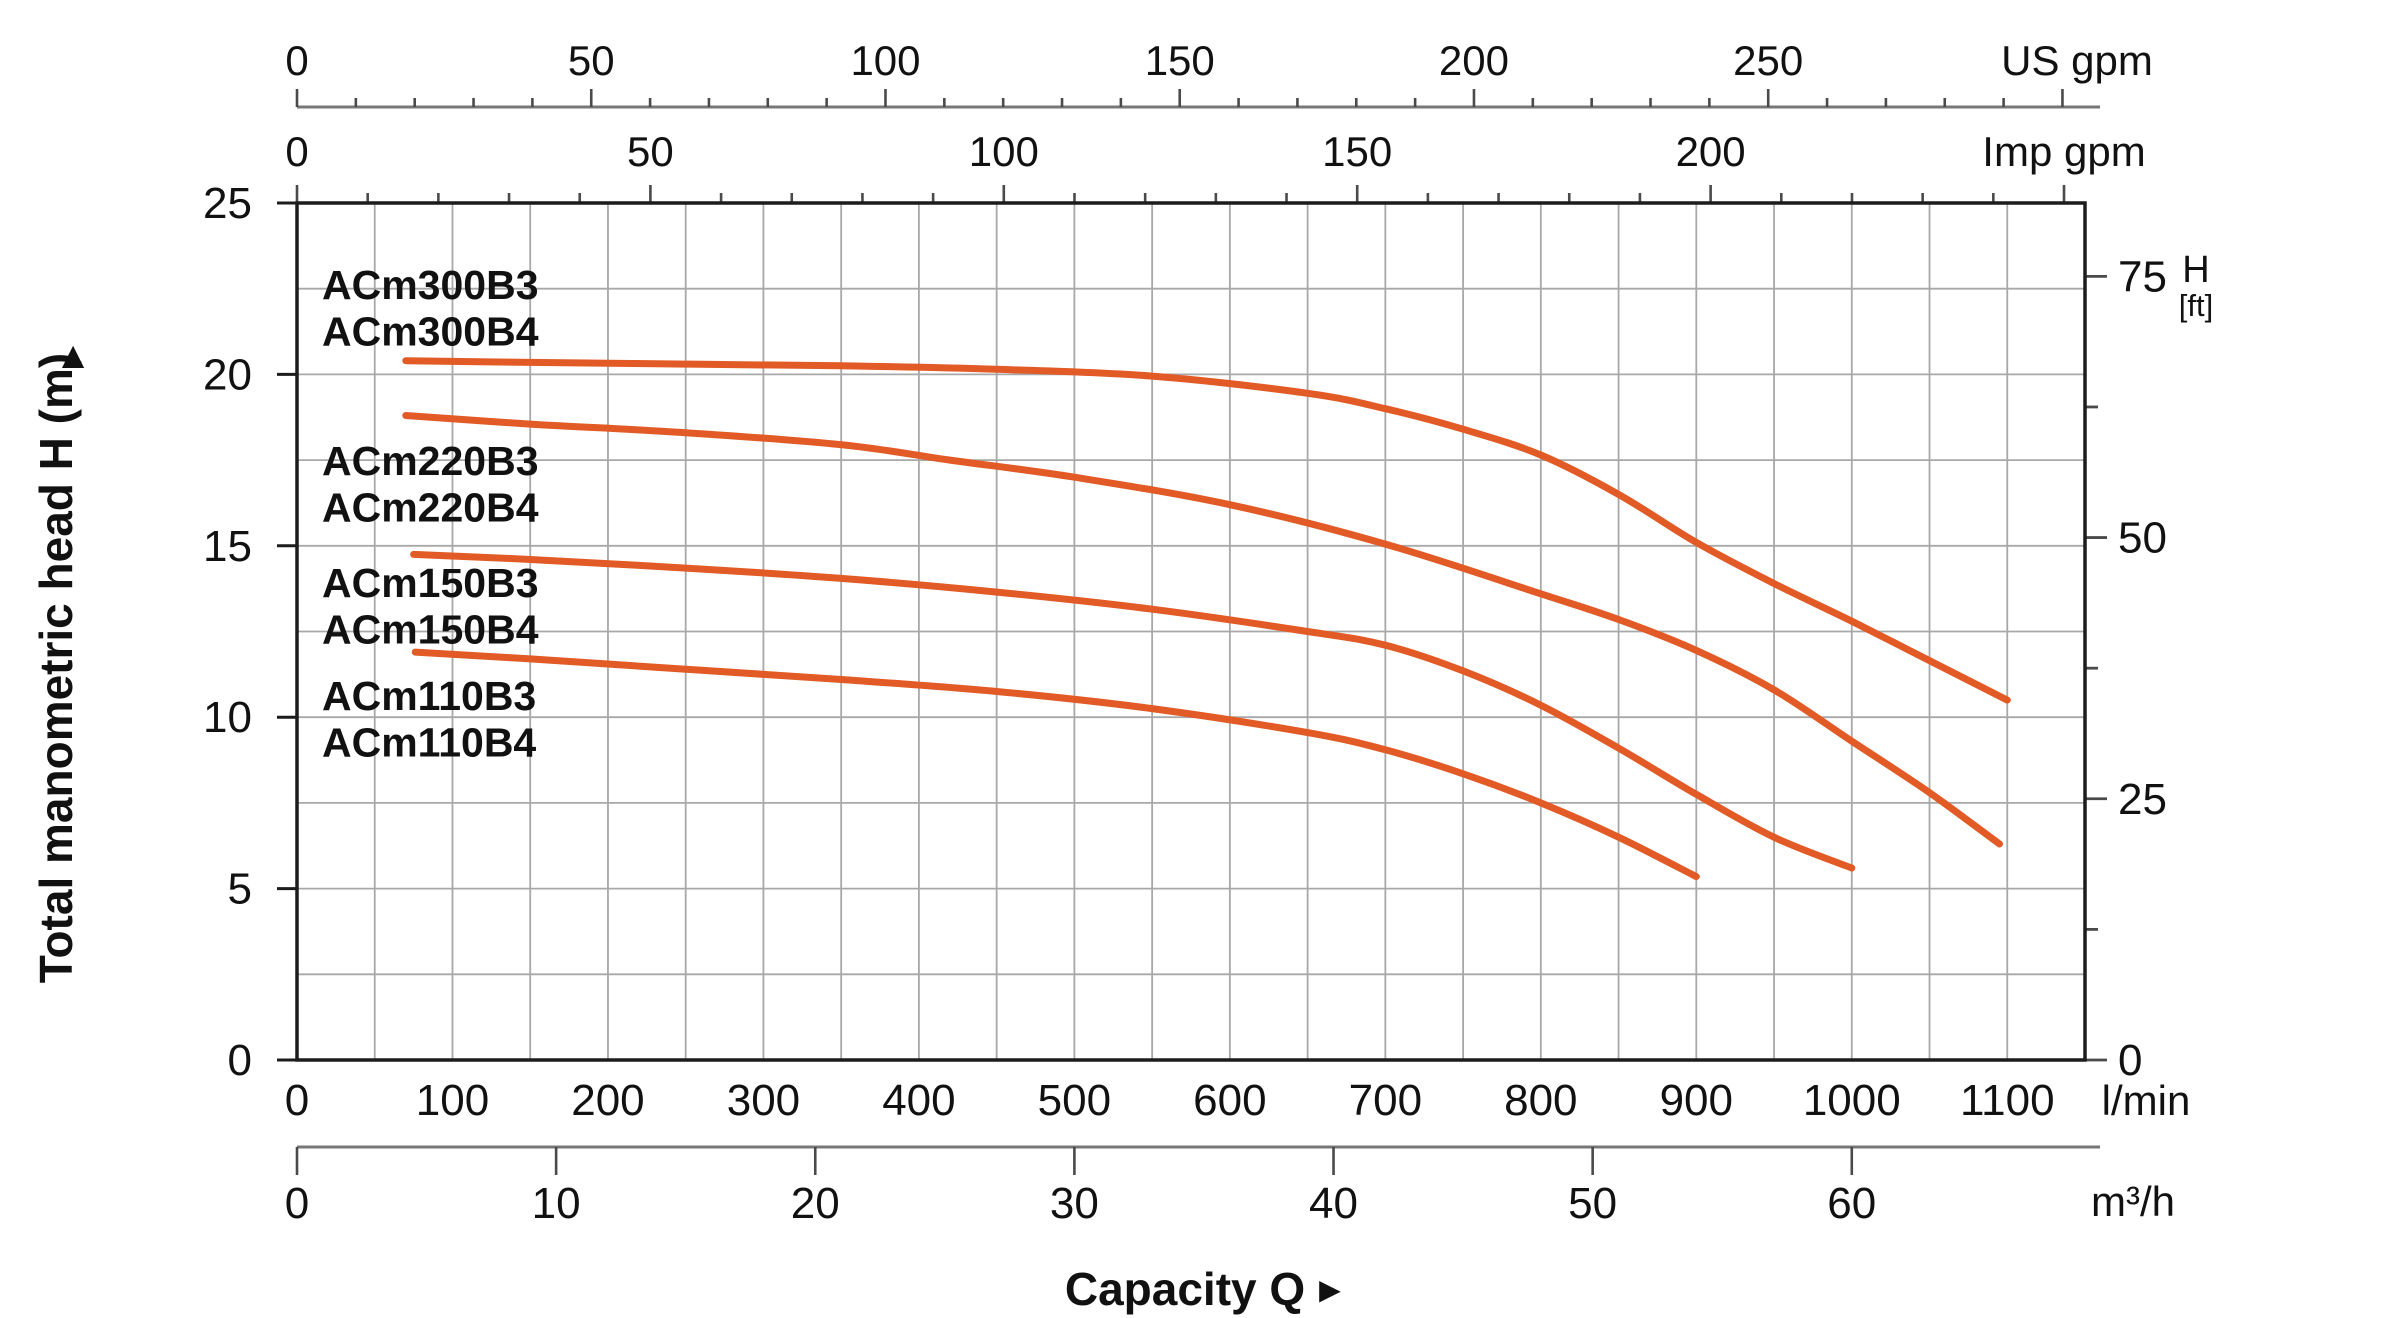 Image resolution: width=2389 pixels, height=1318 pixels. I want to click on lmin-tick-label: 900, so click(1696, 1100).